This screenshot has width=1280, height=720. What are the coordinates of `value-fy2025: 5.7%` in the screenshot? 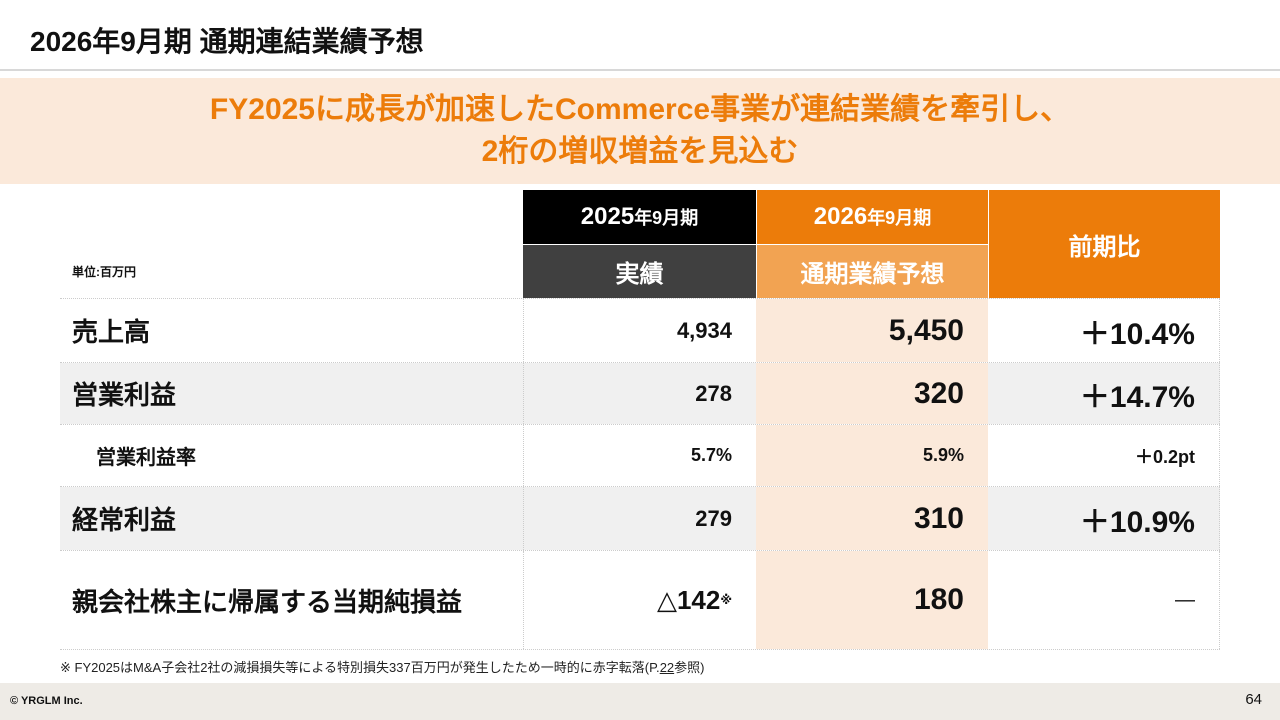 It's located at (639, 455).